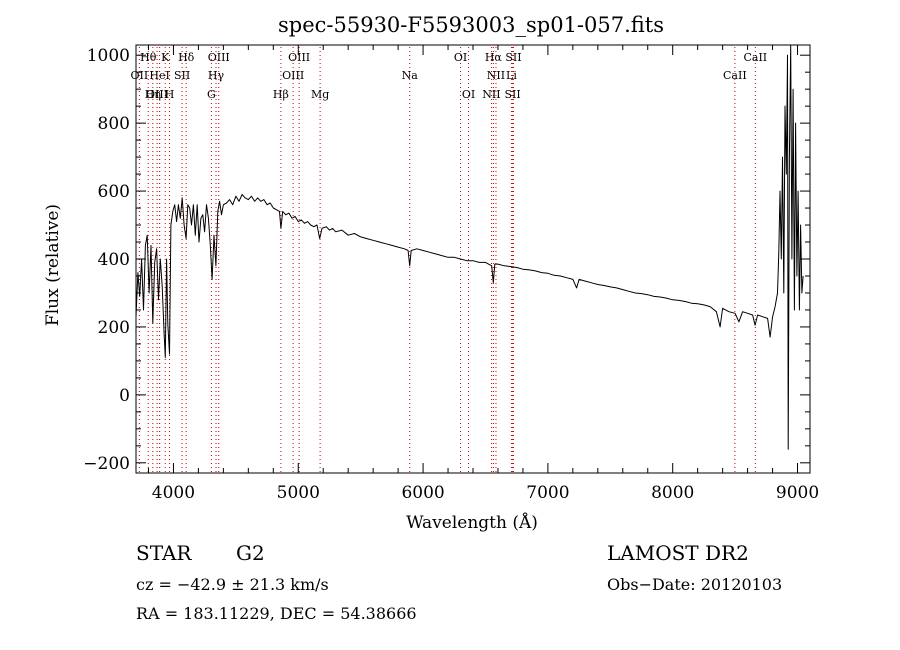 The width and height of the screenshot is (900, 650). Describe the element at coordinates (216, 75) in the screenshot. I see `spectral-line-label: Hγ` at that location.